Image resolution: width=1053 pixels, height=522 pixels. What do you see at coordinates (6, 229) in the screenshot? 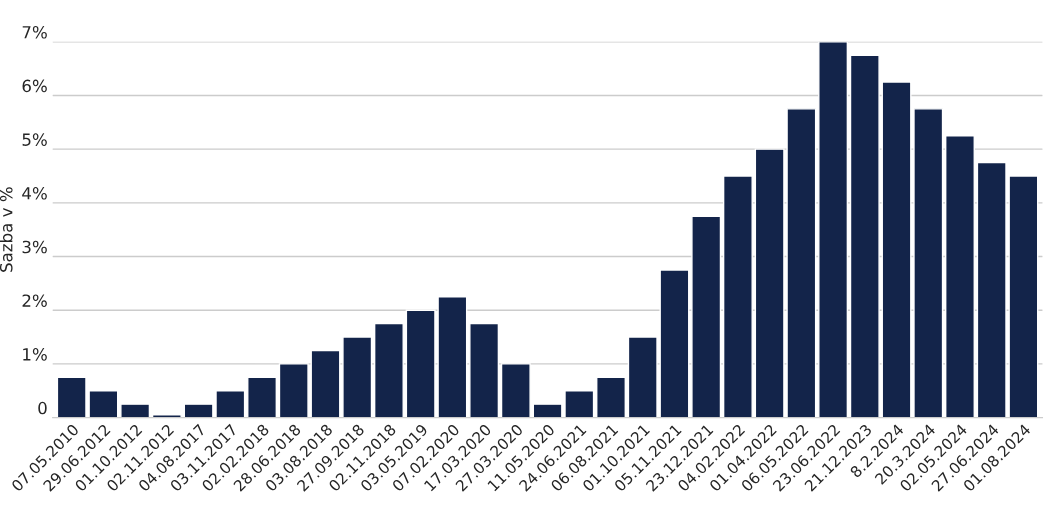
I see `y-axis-title: Sazba v %` at bounding box center [6, 229].